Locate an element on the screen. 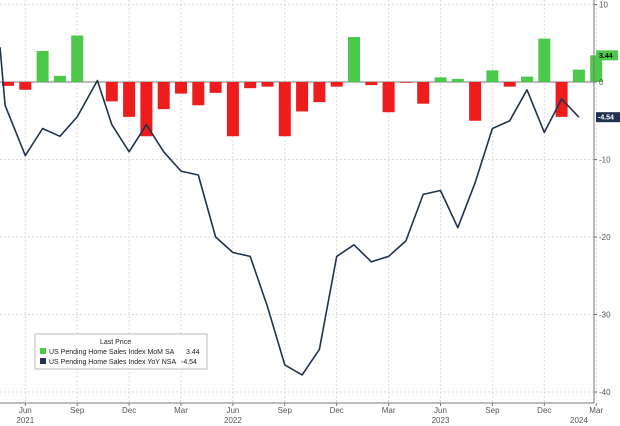 The height and width of the screenshot is (426, 620). x-year-label: 2022 is located at coordinates (233, 420).